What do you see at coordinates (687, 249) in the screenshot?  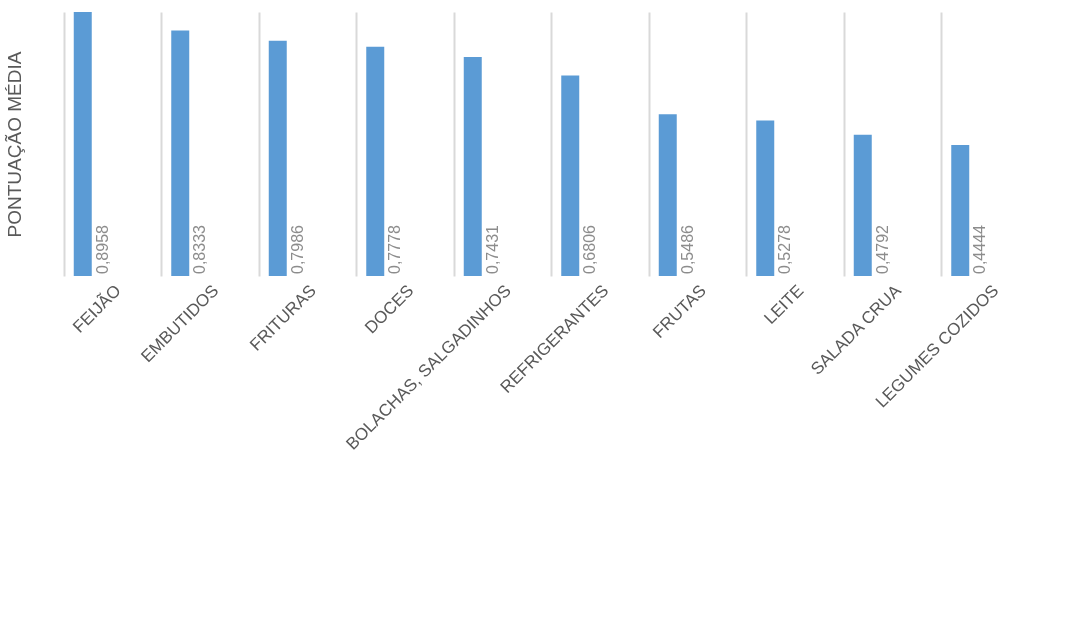 I see `data-label: 0,5486` at bounding box center [687, 249].